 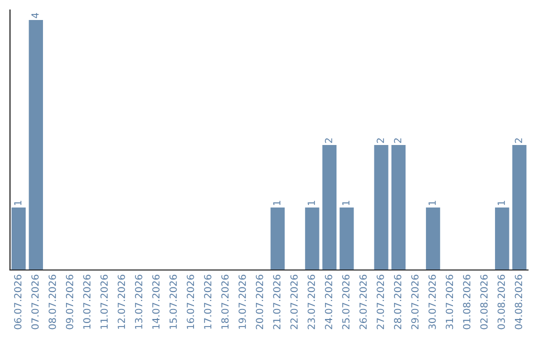 I want to click on x-tick-label: 02.08.2026, so click(x=484, y=302).